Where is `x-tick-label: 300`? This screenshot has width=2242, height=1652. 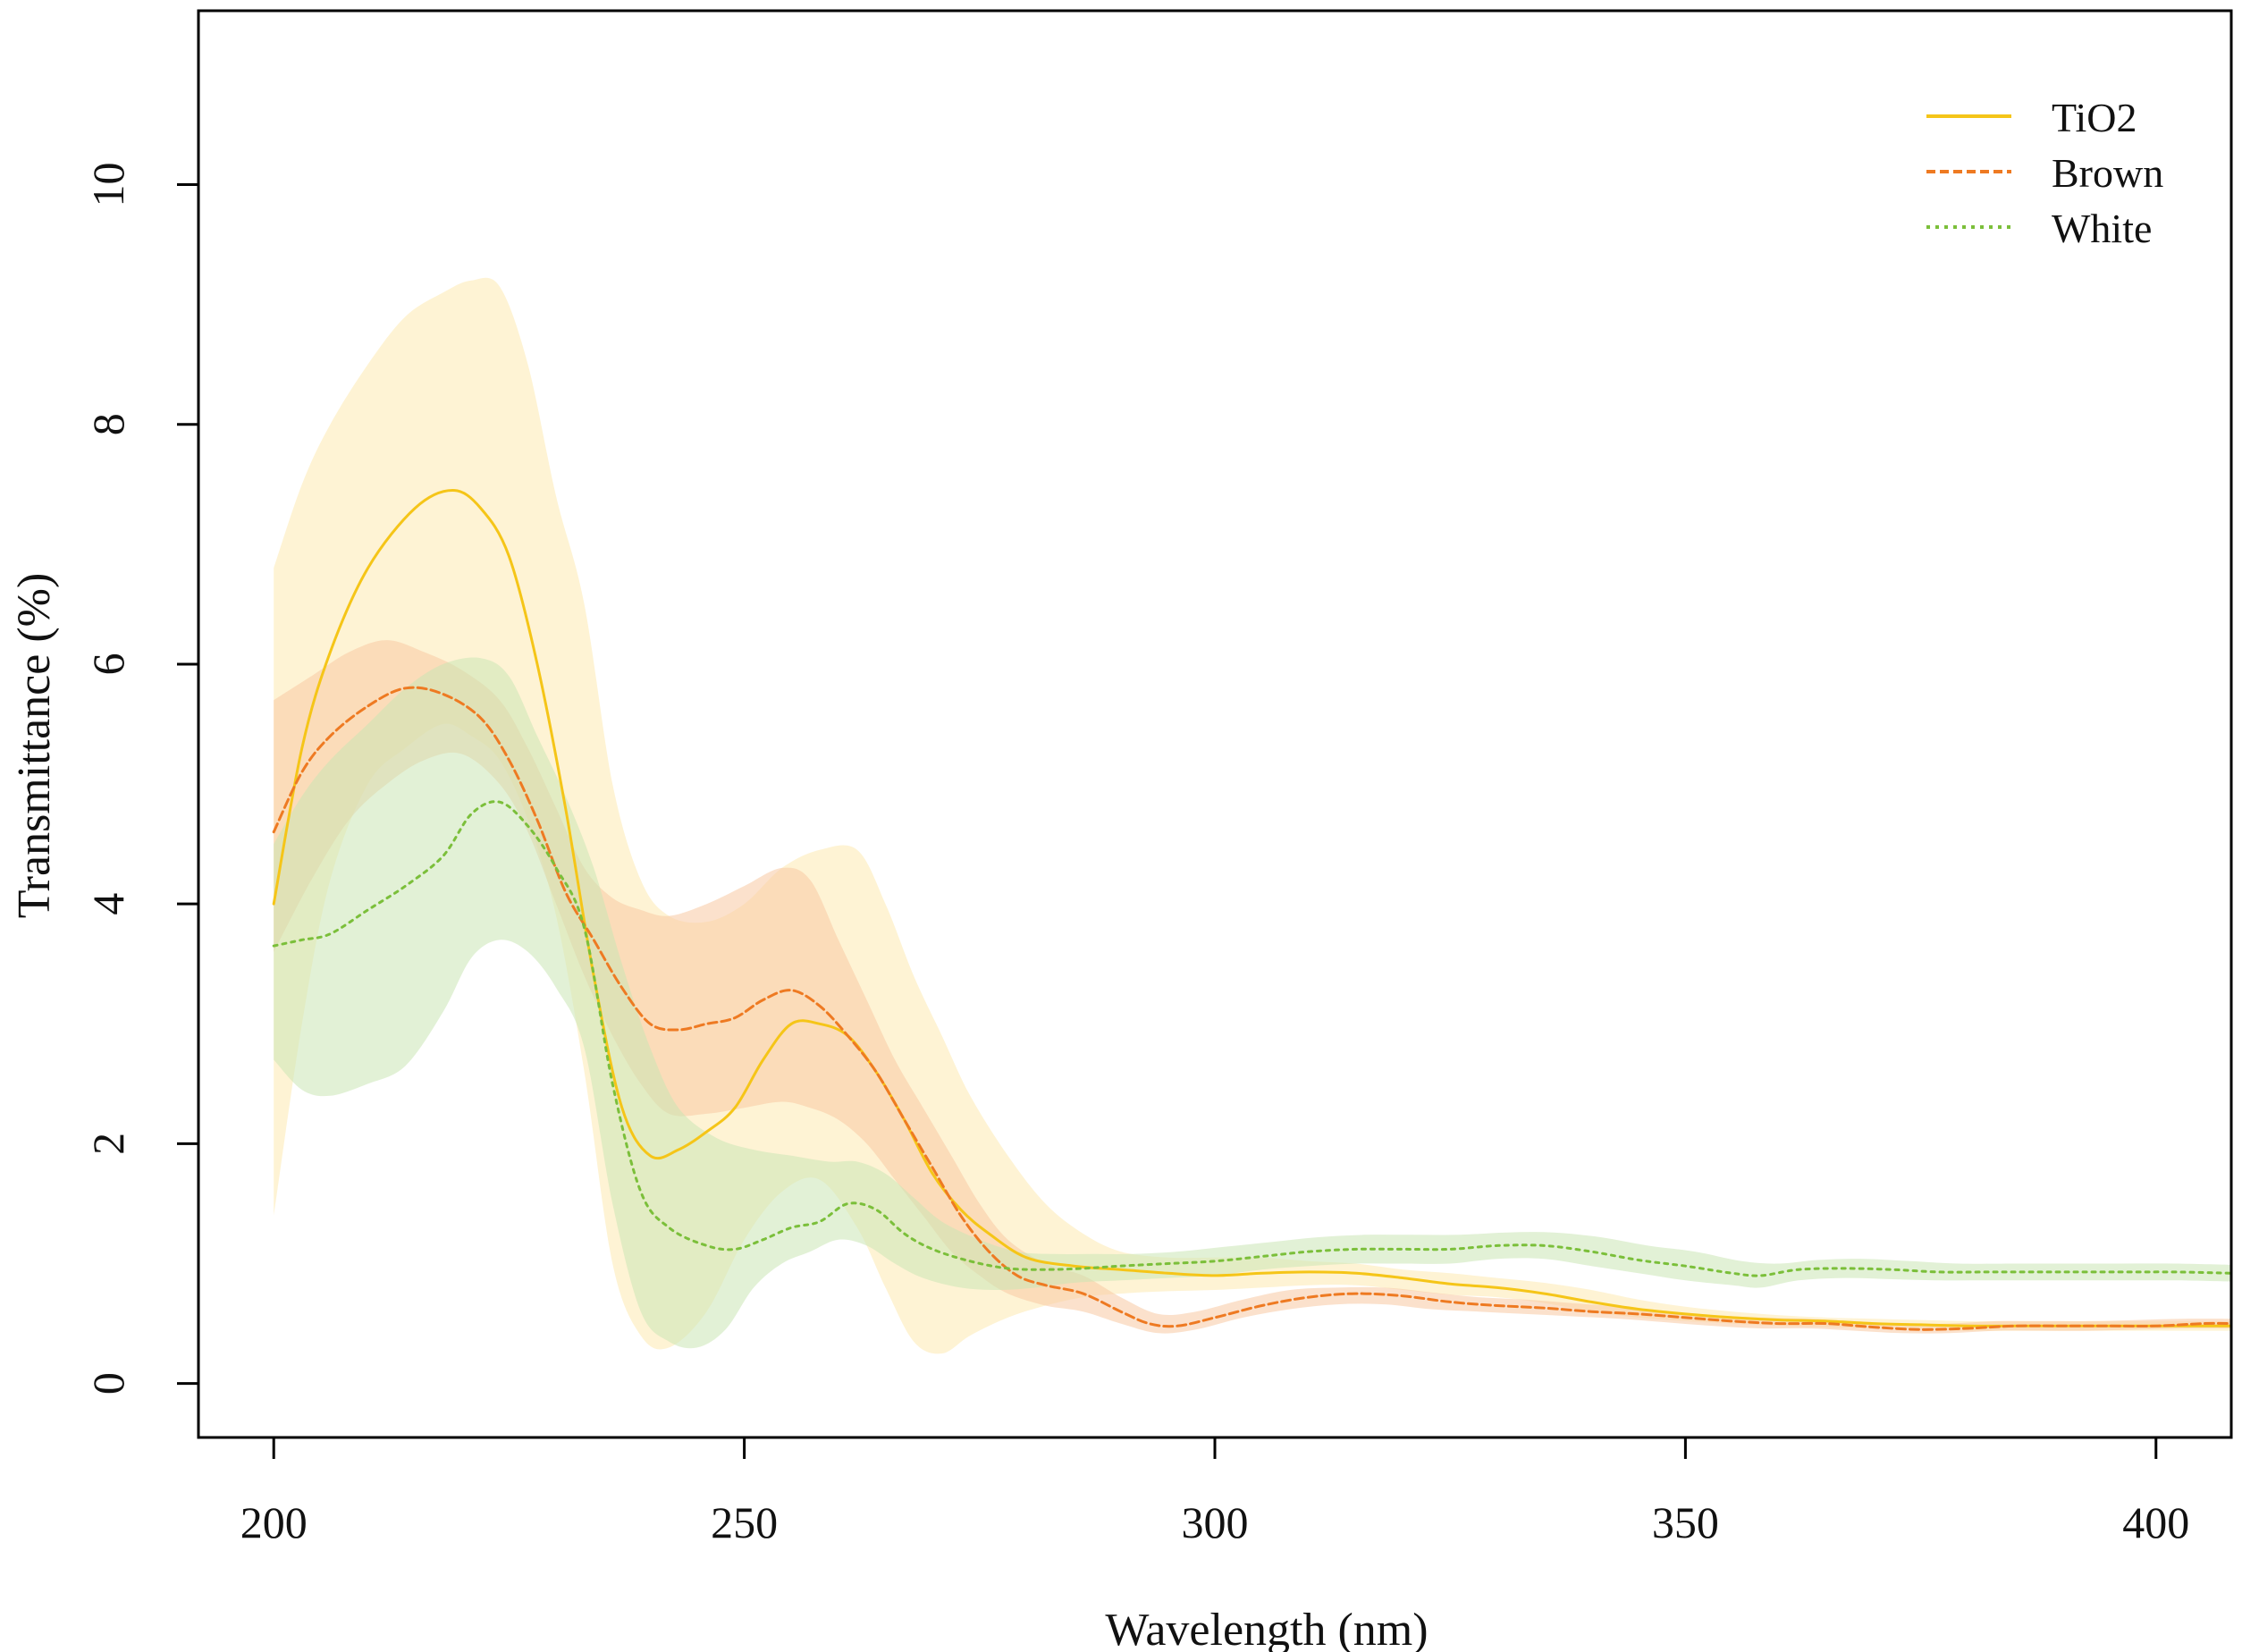 x-tick-label: 300 is located at coordinates (1215, 1522).